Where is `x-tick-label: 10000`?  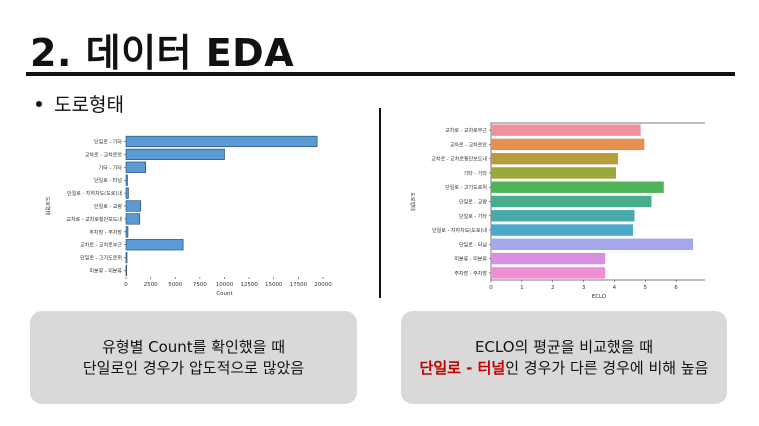 x-tick-label: 10000 is located at coordinates (225, 285).